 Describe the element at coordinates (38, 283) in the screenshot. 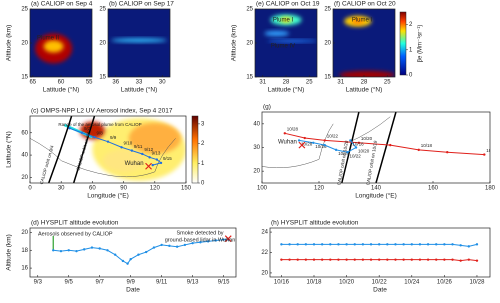

I see `x-tick-label: 9/3` at that location.